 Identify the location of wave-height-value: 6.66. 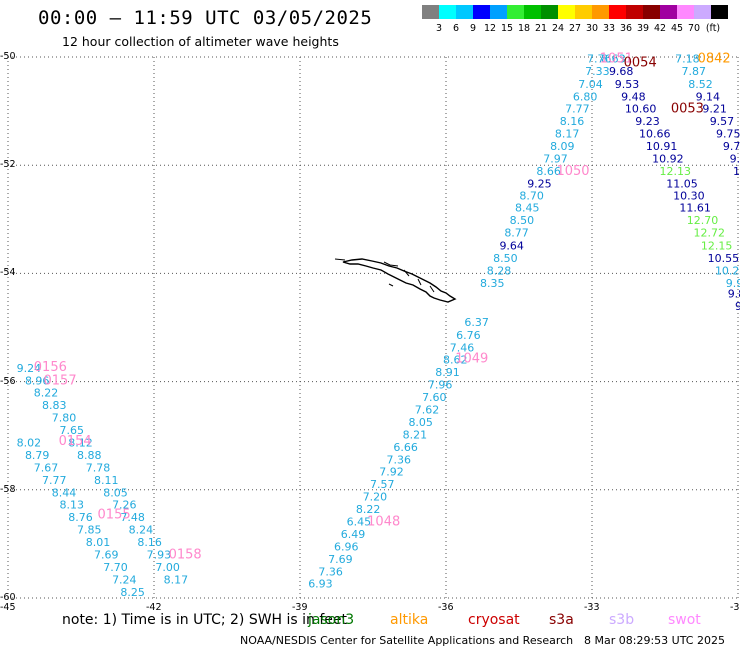
(405, 447).